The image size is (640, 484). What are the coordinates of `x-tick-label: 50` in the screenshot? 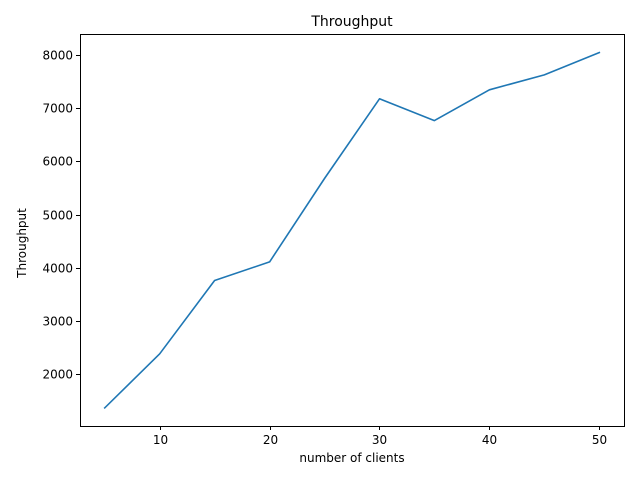 It's located at (599, 440).